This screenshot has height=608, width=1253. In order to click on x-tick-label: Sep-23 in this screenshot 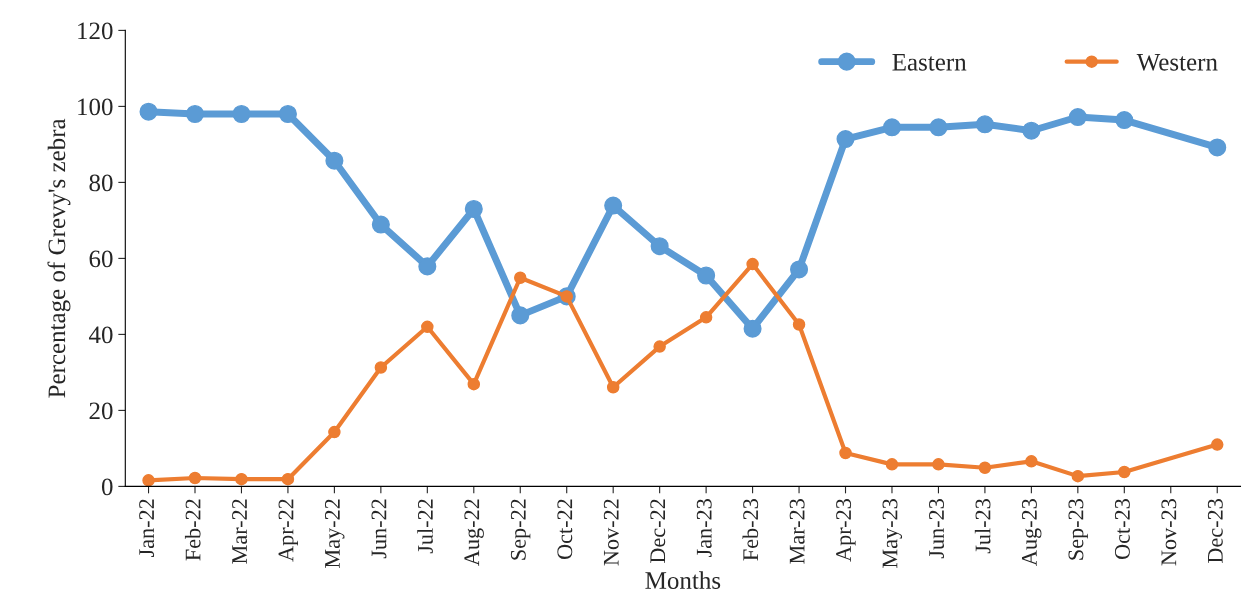, I will do `click(1078, 529)`.